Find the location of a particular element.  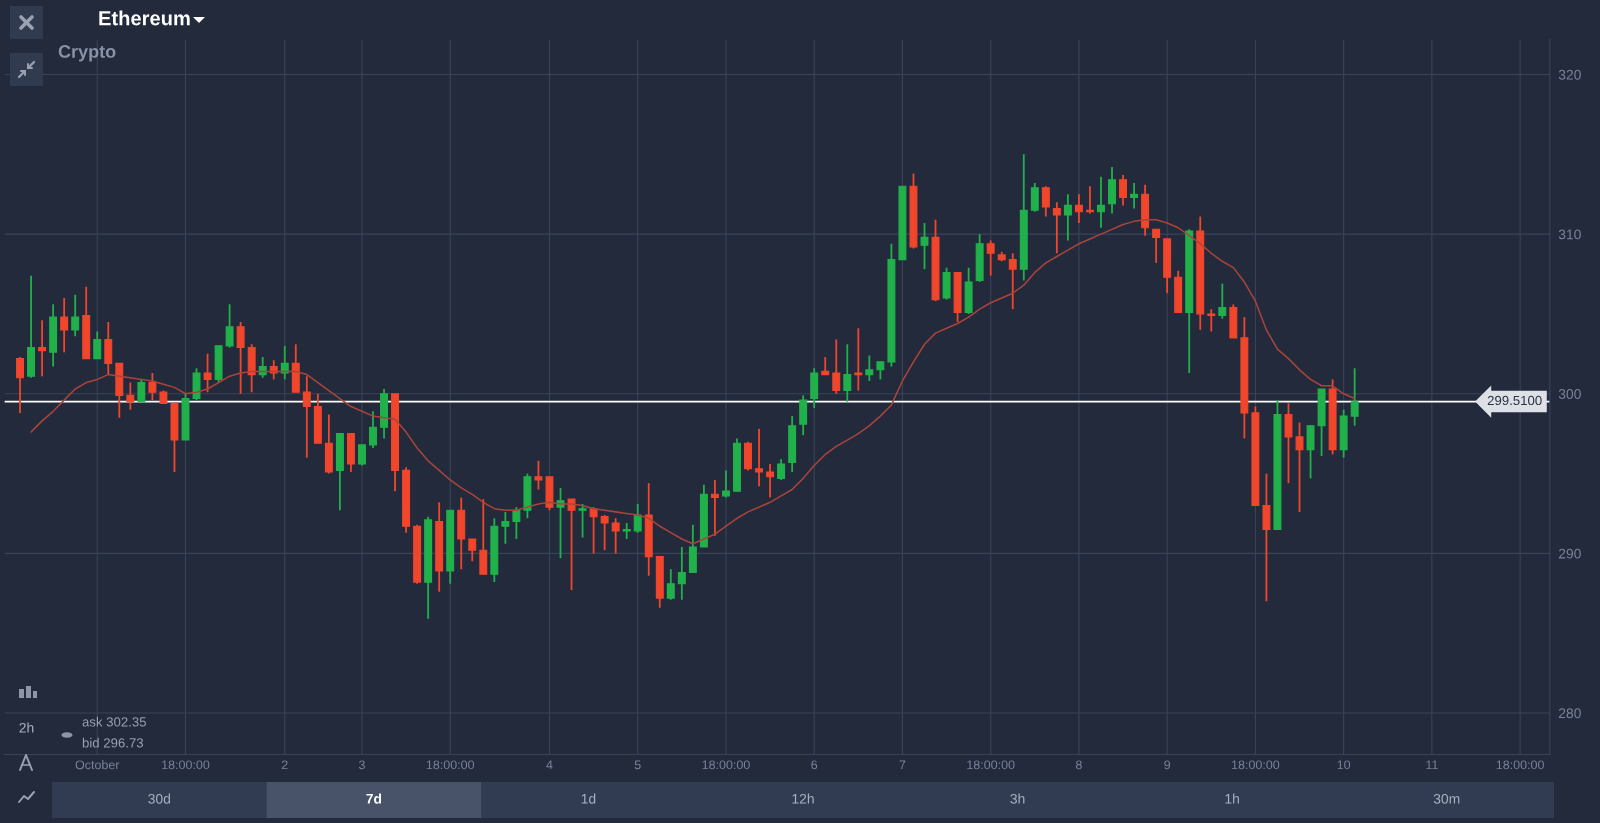

text: 30m is located at coordinates (1446, 798).